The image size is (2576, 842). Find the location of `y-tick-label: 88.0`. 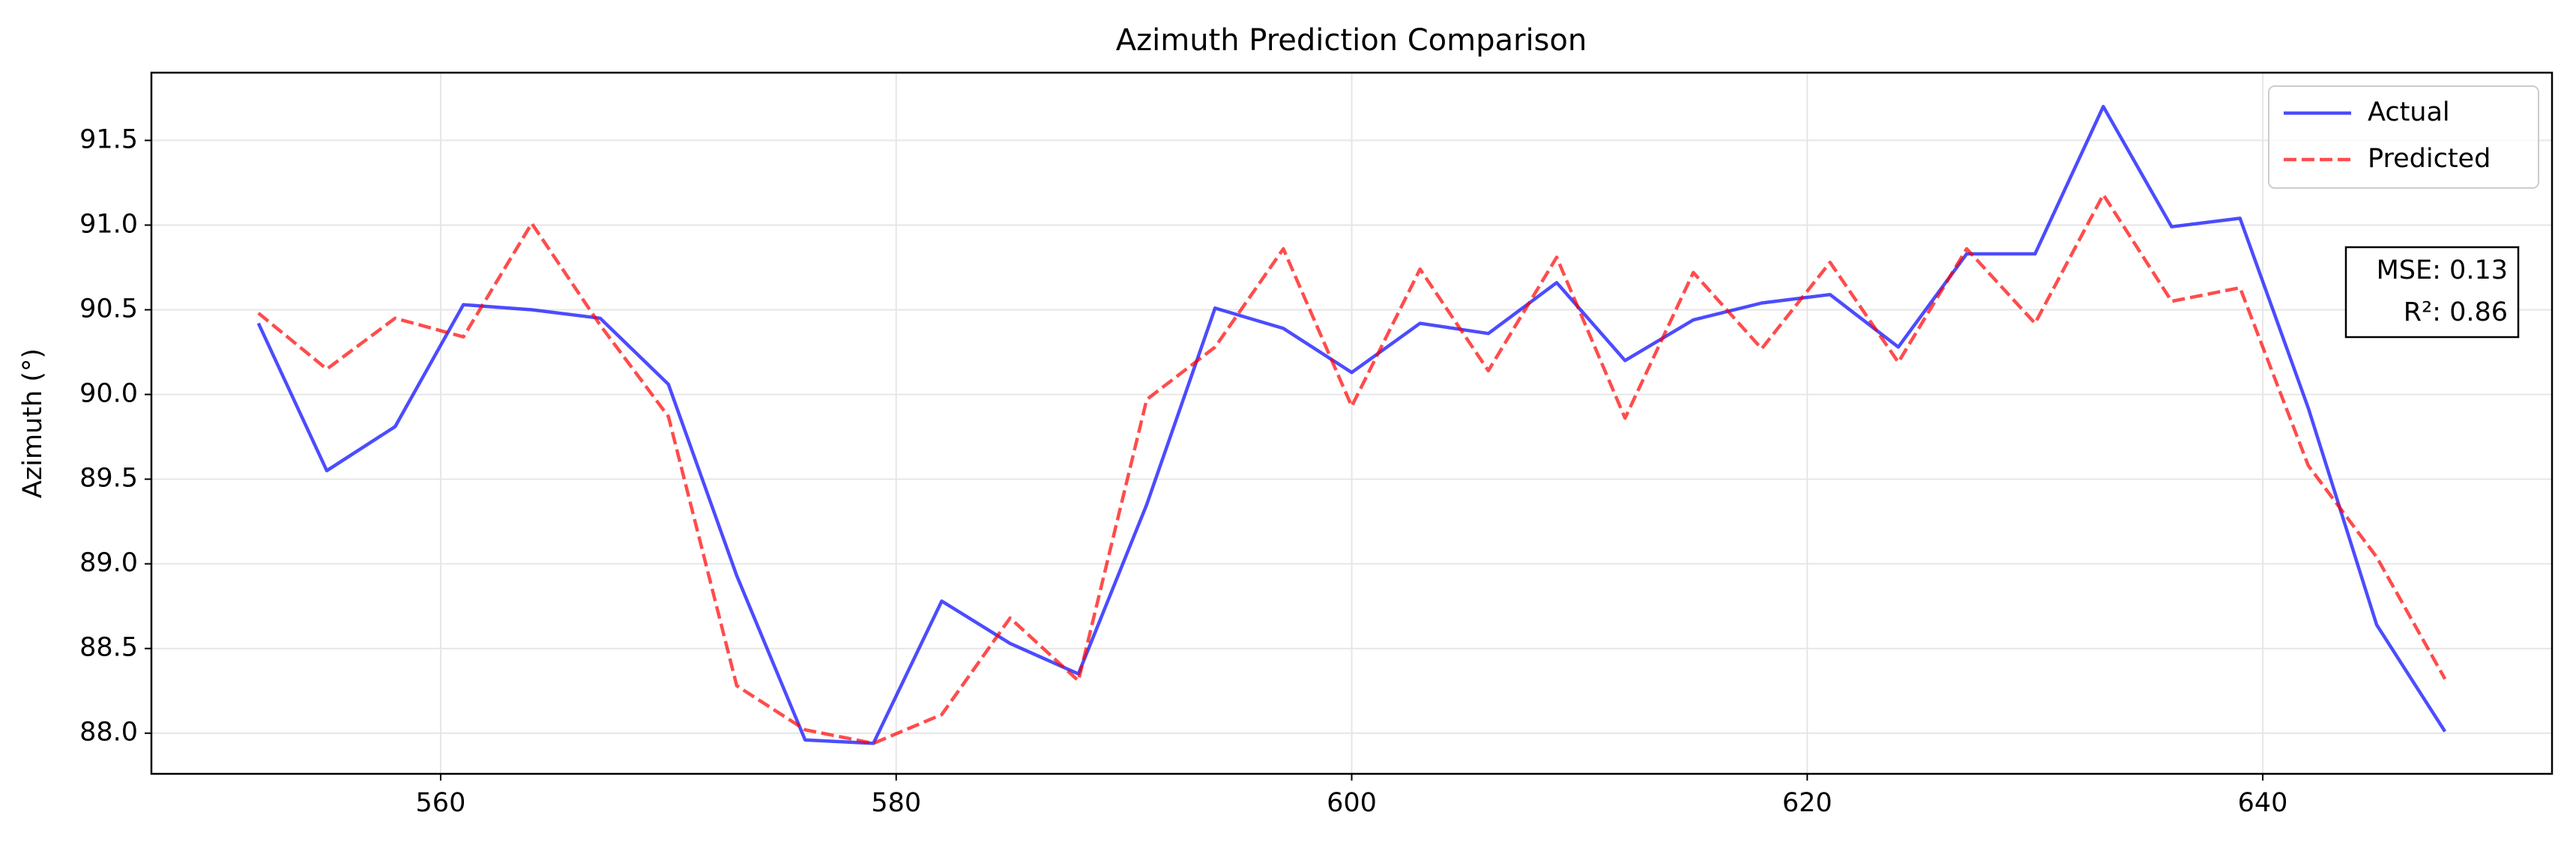

y-tick-label: 88.0 is located at coordinates (109, 733).